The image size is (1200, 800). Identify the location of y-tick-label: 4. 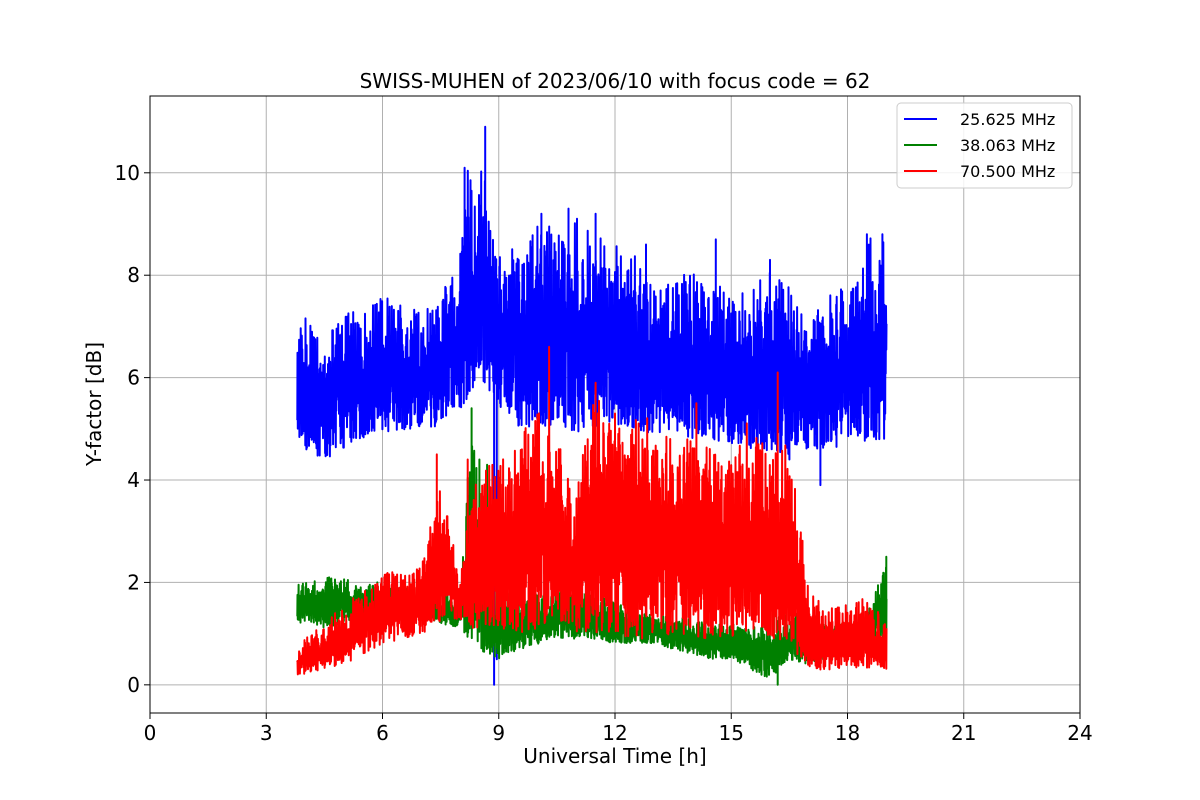
(133, 480).